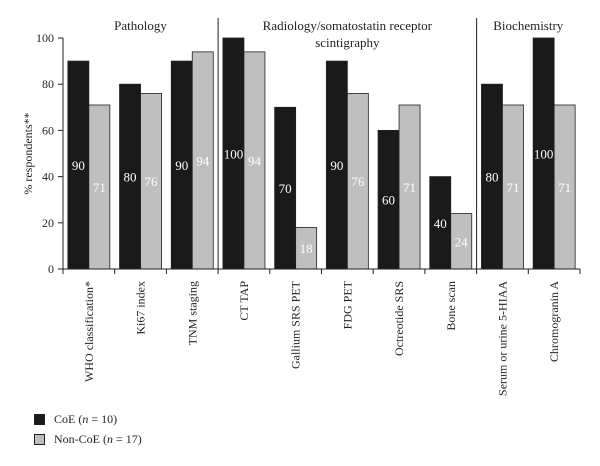 This screenshot has width=600, height=466. What do you see at coordinates (564, 187) in the screenshot?
I see `data-label-non-coe-chromogranin-a: 71` at bounding box center [564, 187].